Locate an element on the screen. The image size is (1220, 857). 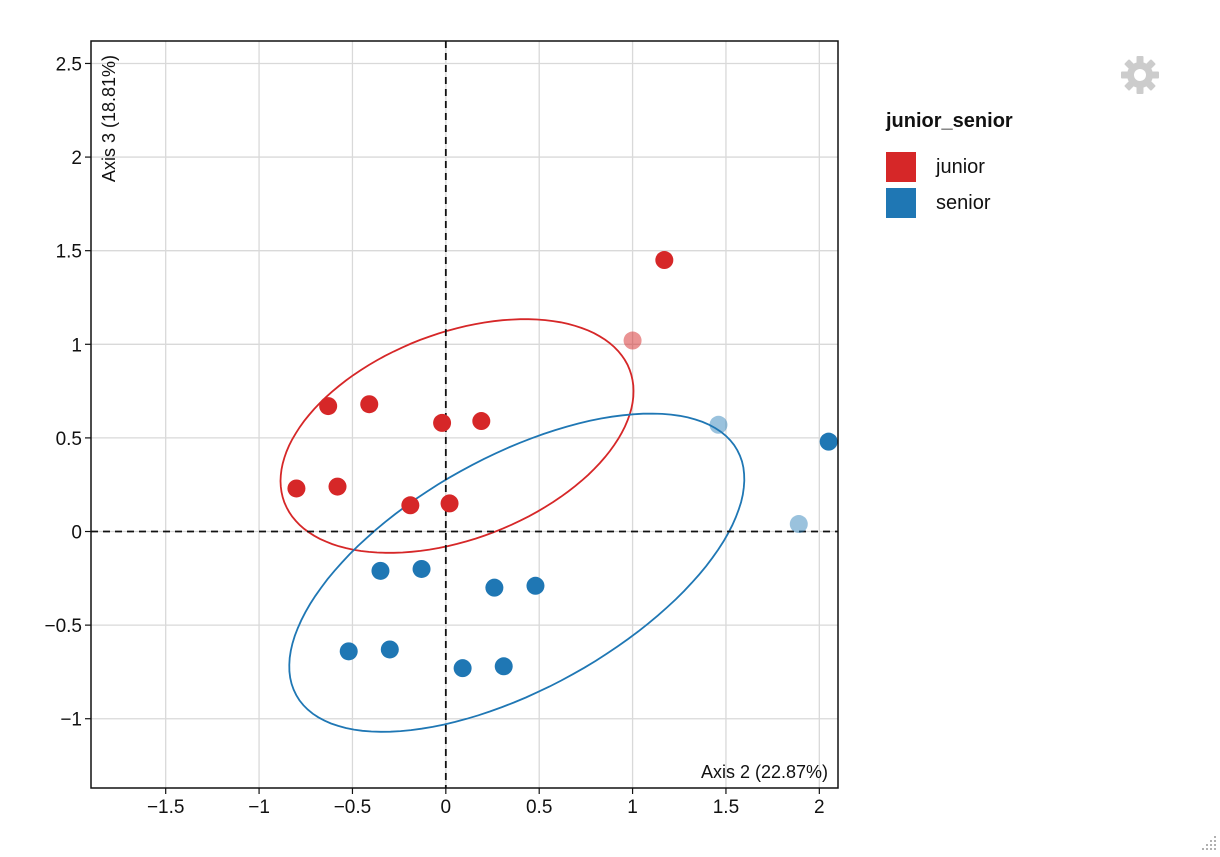
resize-grip-icon is located at coordinates (1209, 843).